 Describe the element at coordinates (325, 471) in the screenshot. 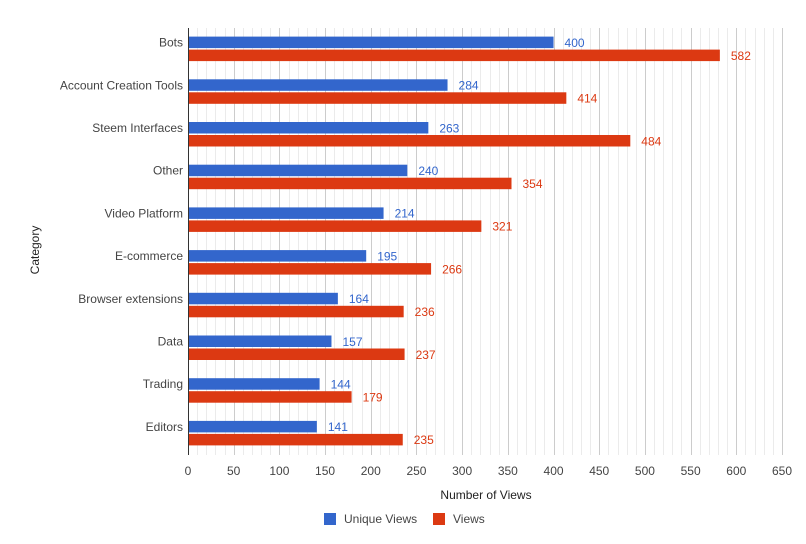

I see `x-tick-label: 150` at that location.